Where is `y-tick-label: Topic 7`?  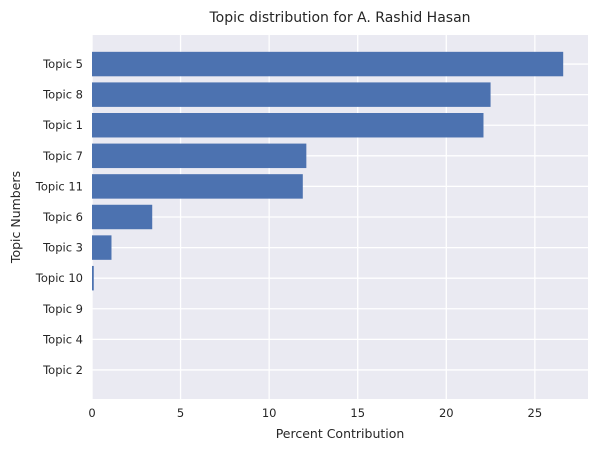 y-tick-label: Topic 7 is located at coordinates (62, 156).